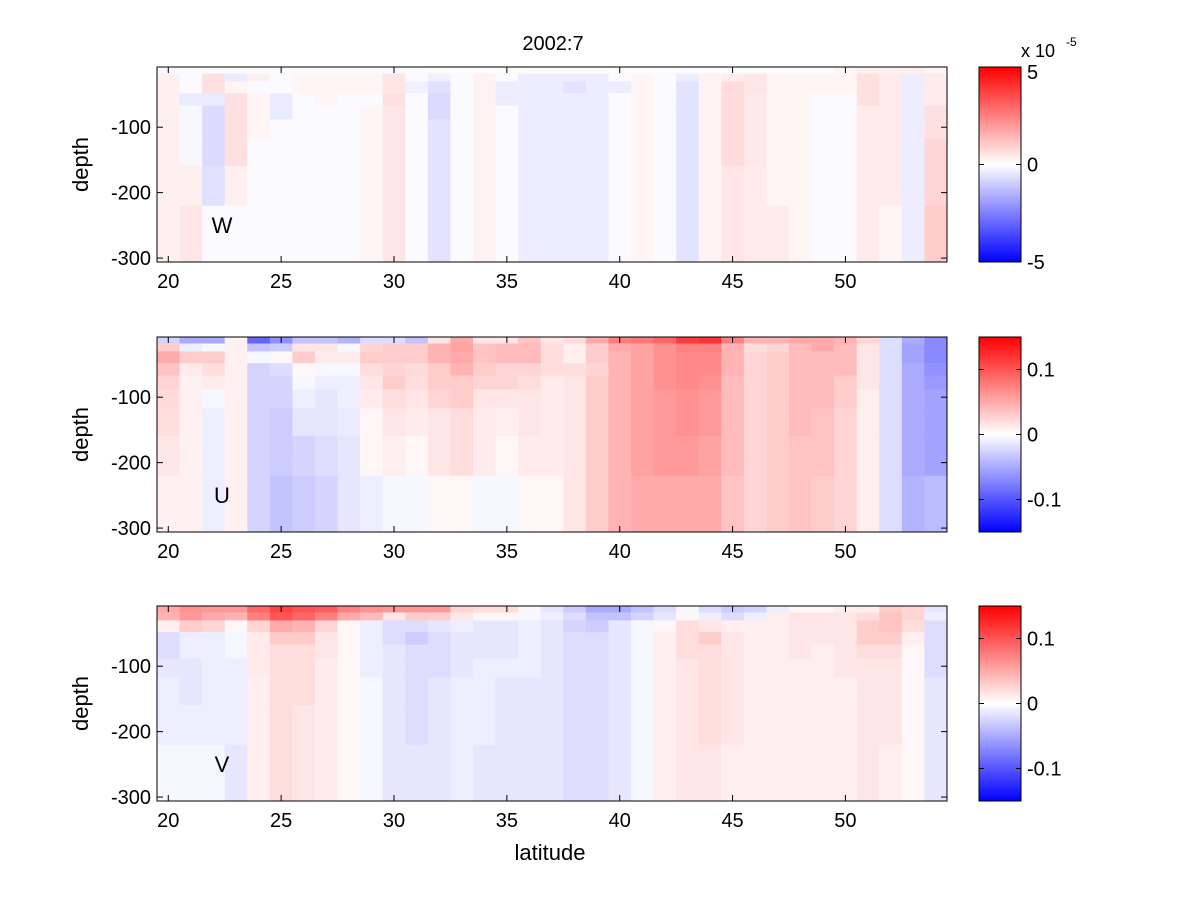 Image resolution: width=1200 pixels, height=900 pixels. What do you see at coordinates (394, 821) in the screenshot?
I see `x-tick-label: 30` at bounding box center [394, 821].